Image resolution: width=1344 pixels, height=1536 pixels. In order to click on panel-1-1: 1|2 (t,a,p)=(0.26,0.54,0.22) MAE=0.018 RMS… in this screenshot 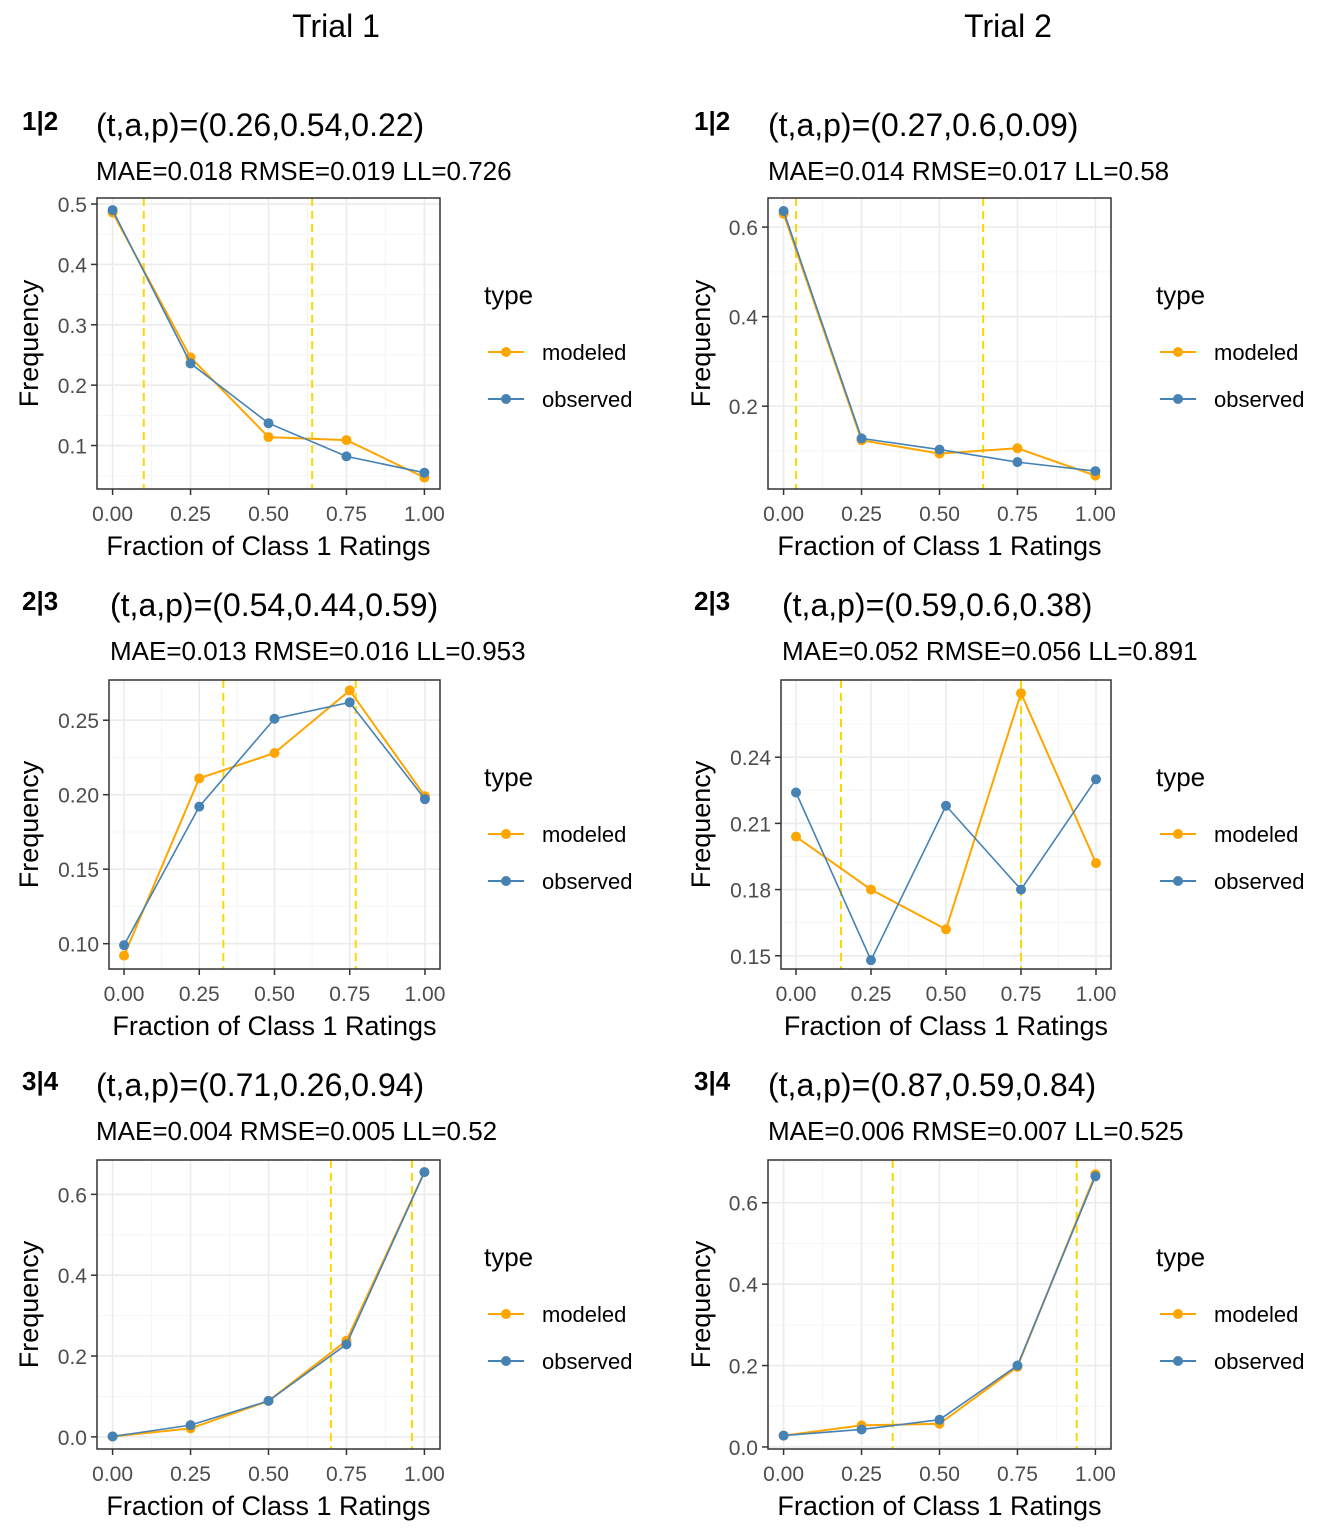, I will do `click(323, 333)`.